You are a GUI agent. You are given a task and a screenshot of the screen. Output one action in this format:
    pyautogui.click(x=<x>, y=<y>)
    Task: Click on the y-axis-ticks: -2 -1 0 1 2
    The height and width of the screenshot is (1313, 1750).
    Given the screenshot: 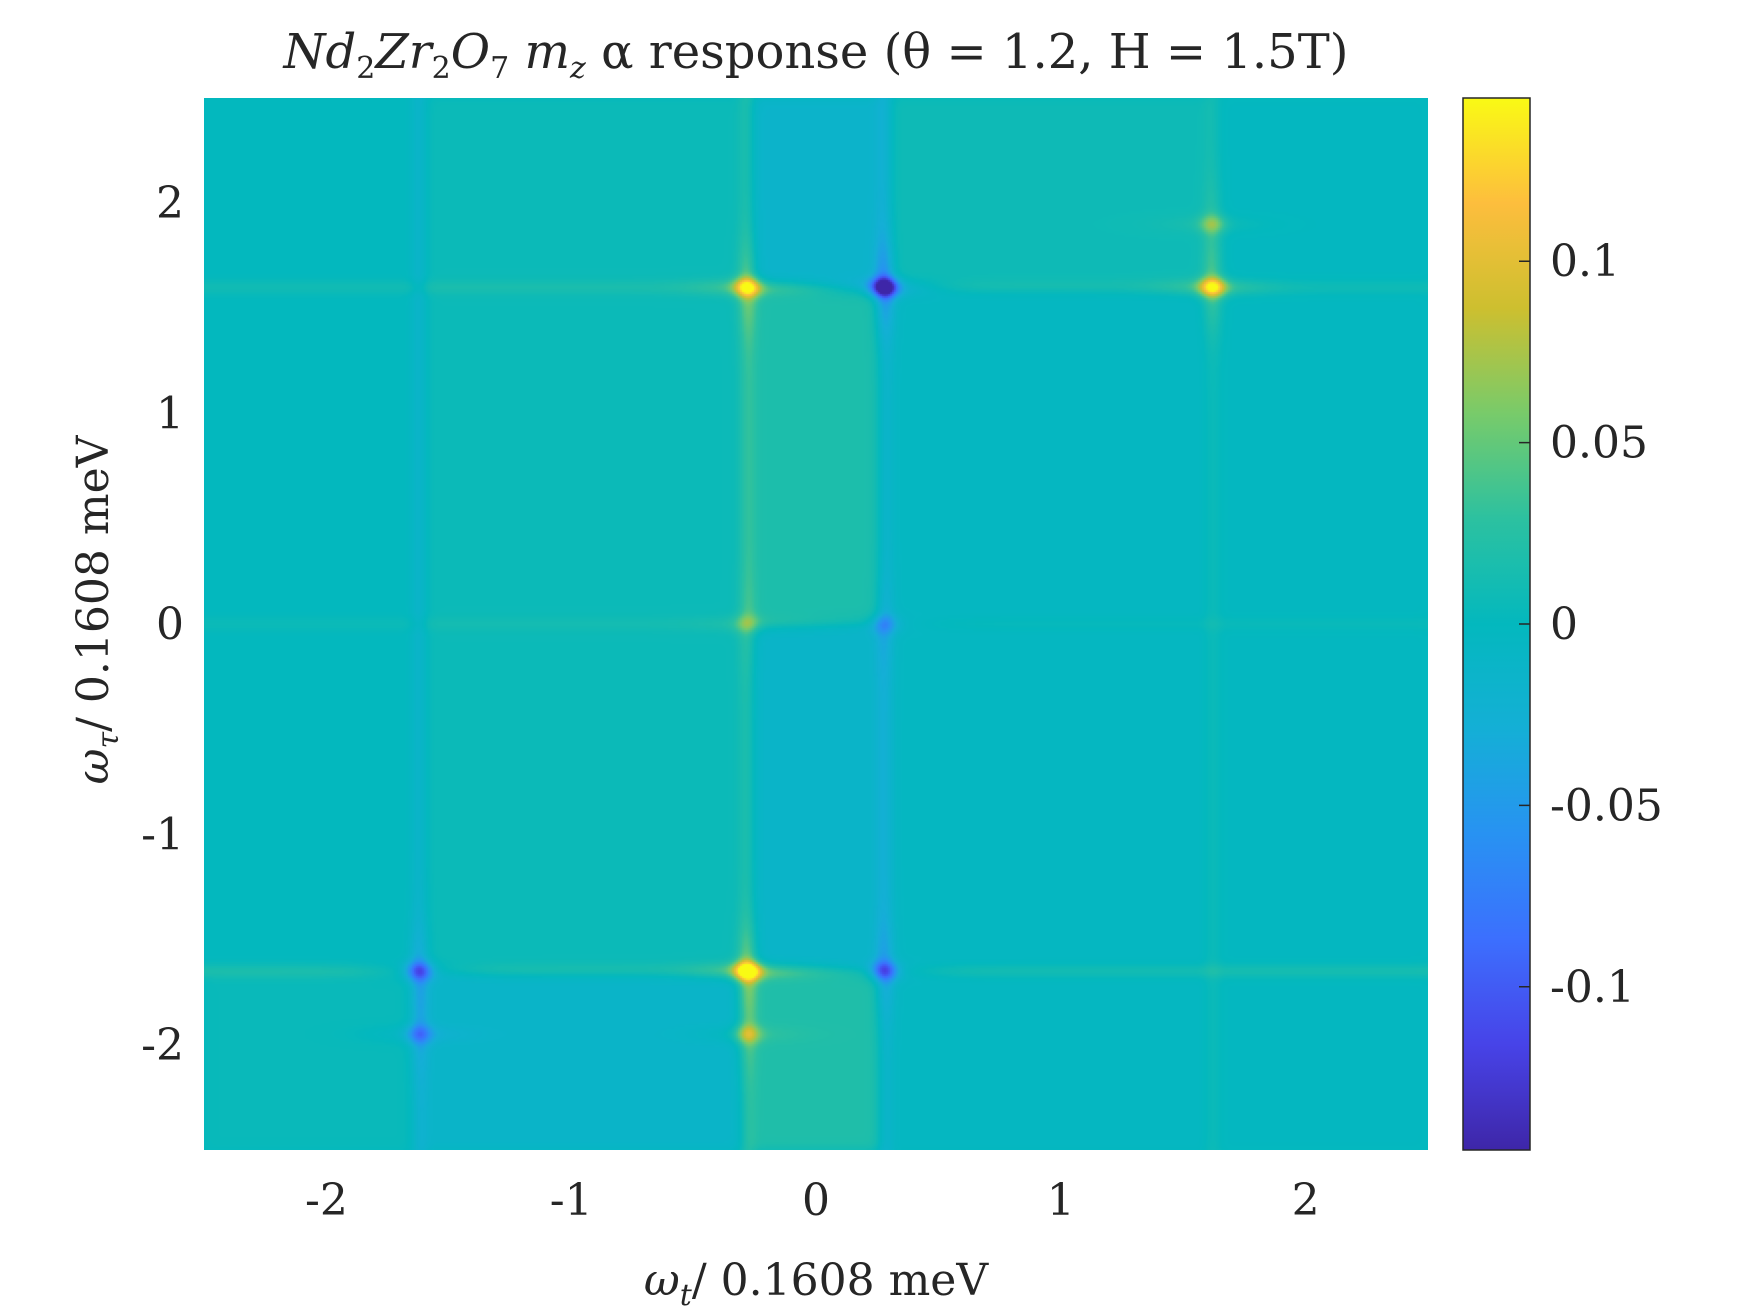 What is the action you would take?
    pyautogui.click(x=162, y=624)
    